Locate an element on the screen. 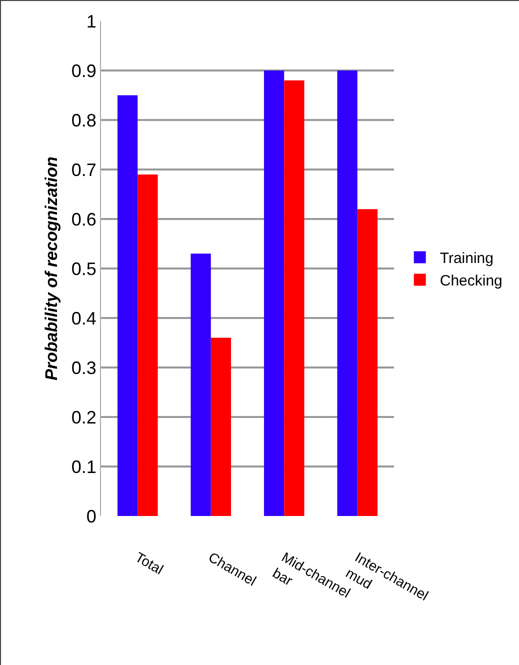 This screenshot has width=519, height=665. y-tick-label: 0.8 is located at coordinates (83, 120).